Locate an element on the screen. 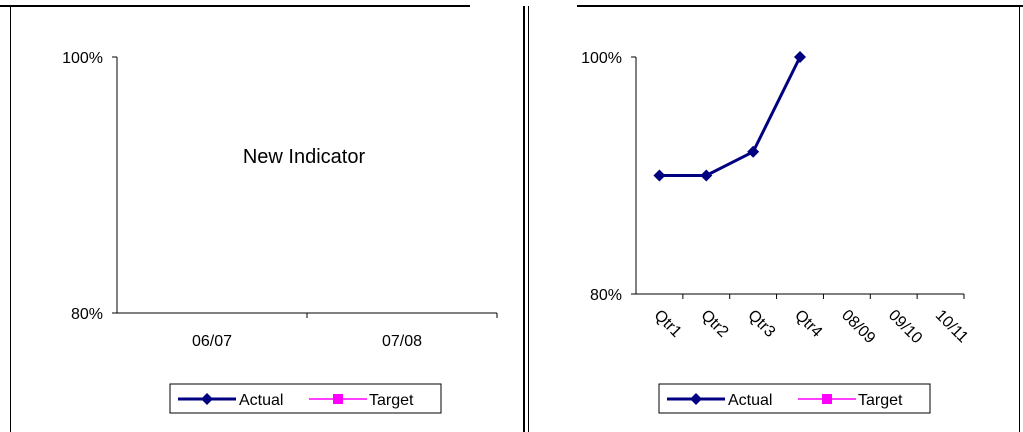  plot-area is located at coordinates (729, 116).